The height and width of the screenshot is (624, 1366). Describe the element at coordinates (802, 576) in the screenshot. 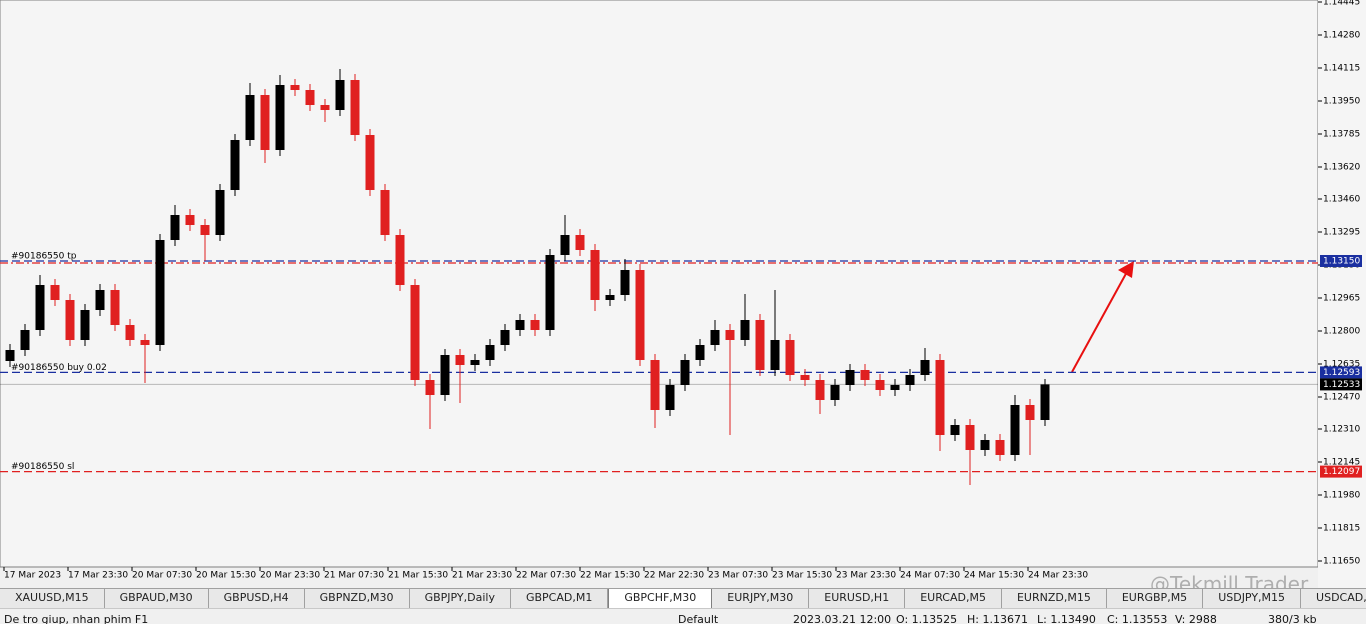

I see `x-tick-label: 23 Mar 15:30` at that location.